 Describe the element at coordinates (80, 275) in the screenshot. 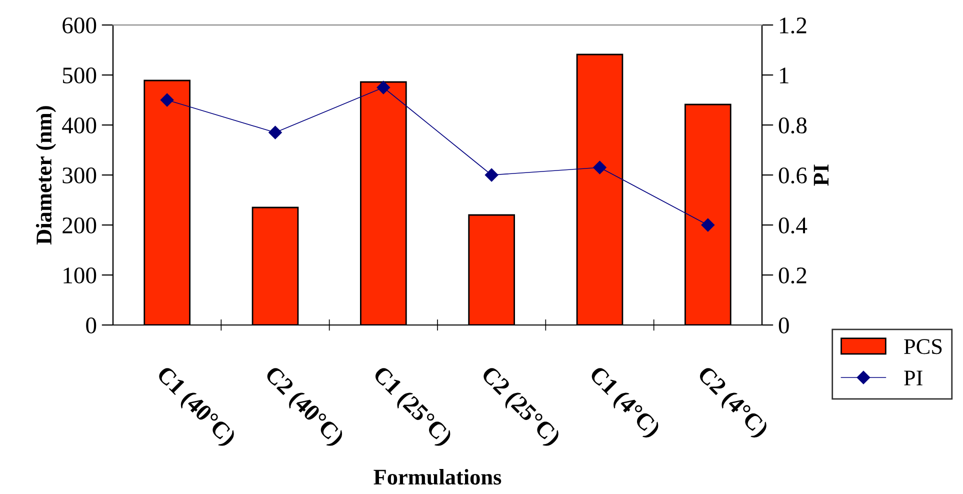

I see `y-tick-label: 100` at that location.